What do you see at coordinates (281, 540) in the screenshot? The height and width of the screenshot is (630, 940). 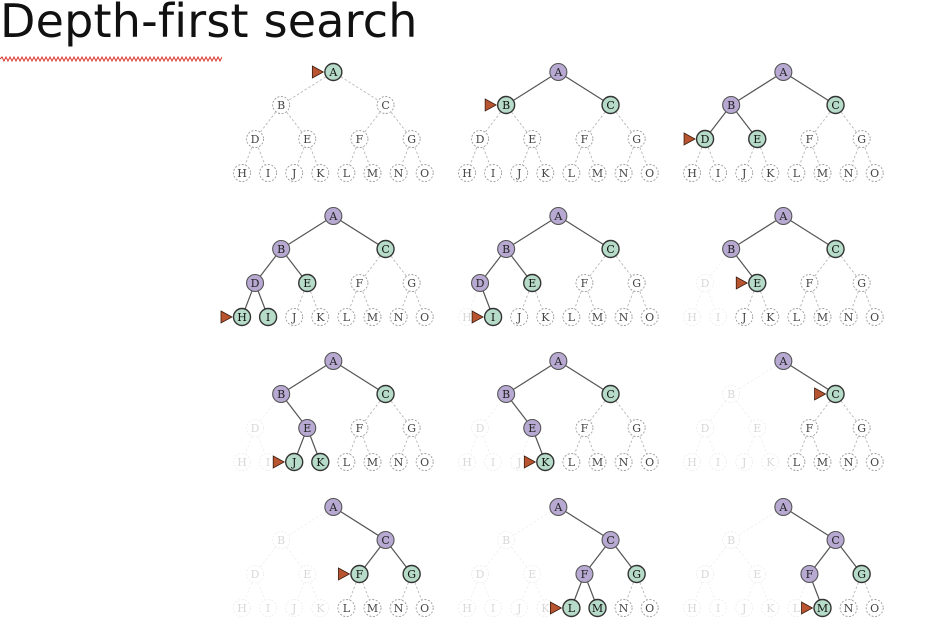 I see `tree-node-label: B` at bounding box center [281, 540].